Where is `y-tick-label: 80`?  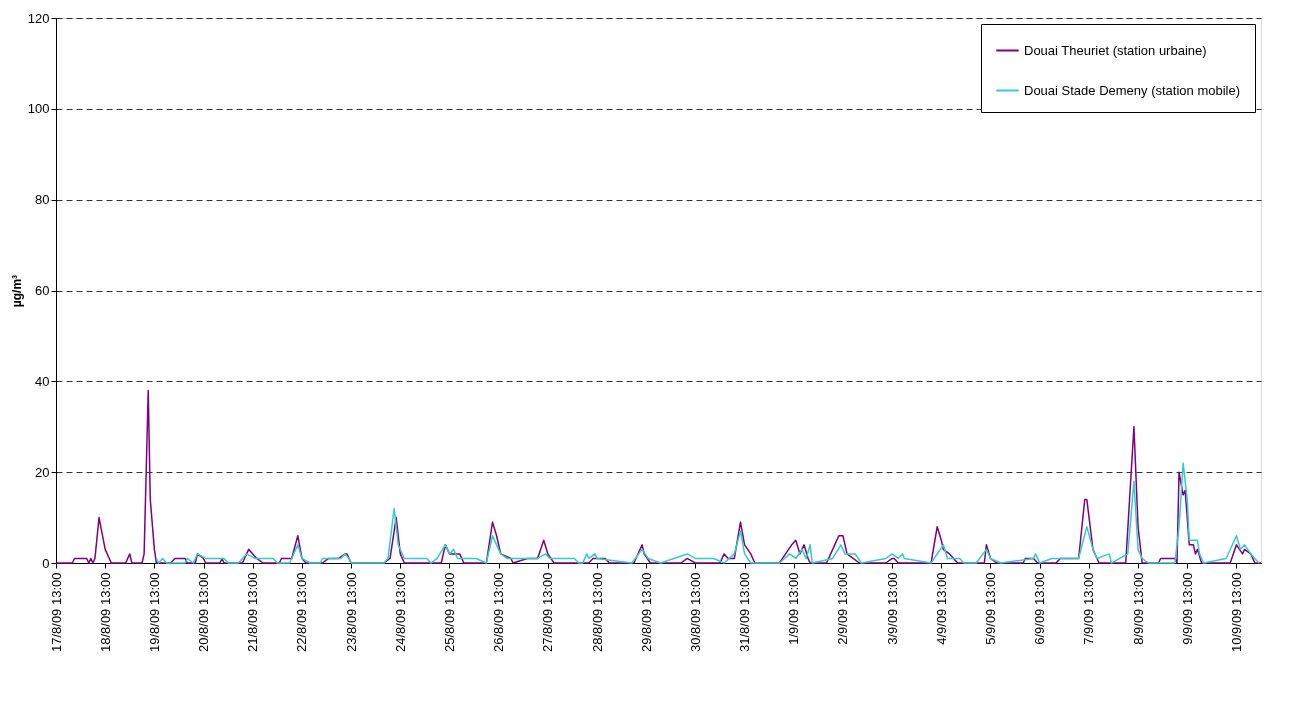
y-tick-label: 80 is located at coordinates (42, 200).